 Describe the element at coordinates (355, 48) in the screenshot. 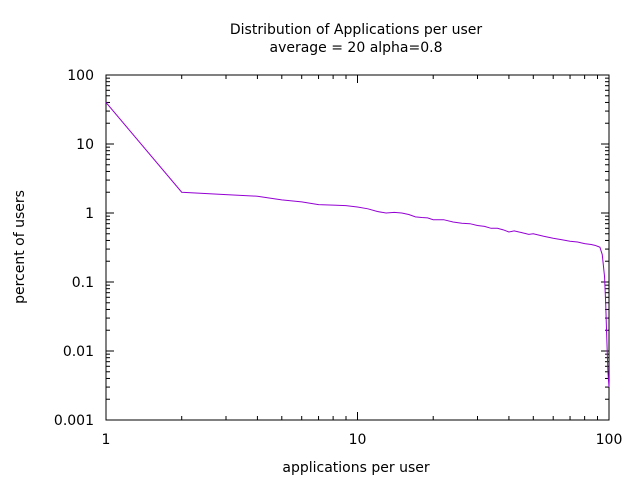

I see `chart-subtitle: average = 20 alpha=0.8` at that location.